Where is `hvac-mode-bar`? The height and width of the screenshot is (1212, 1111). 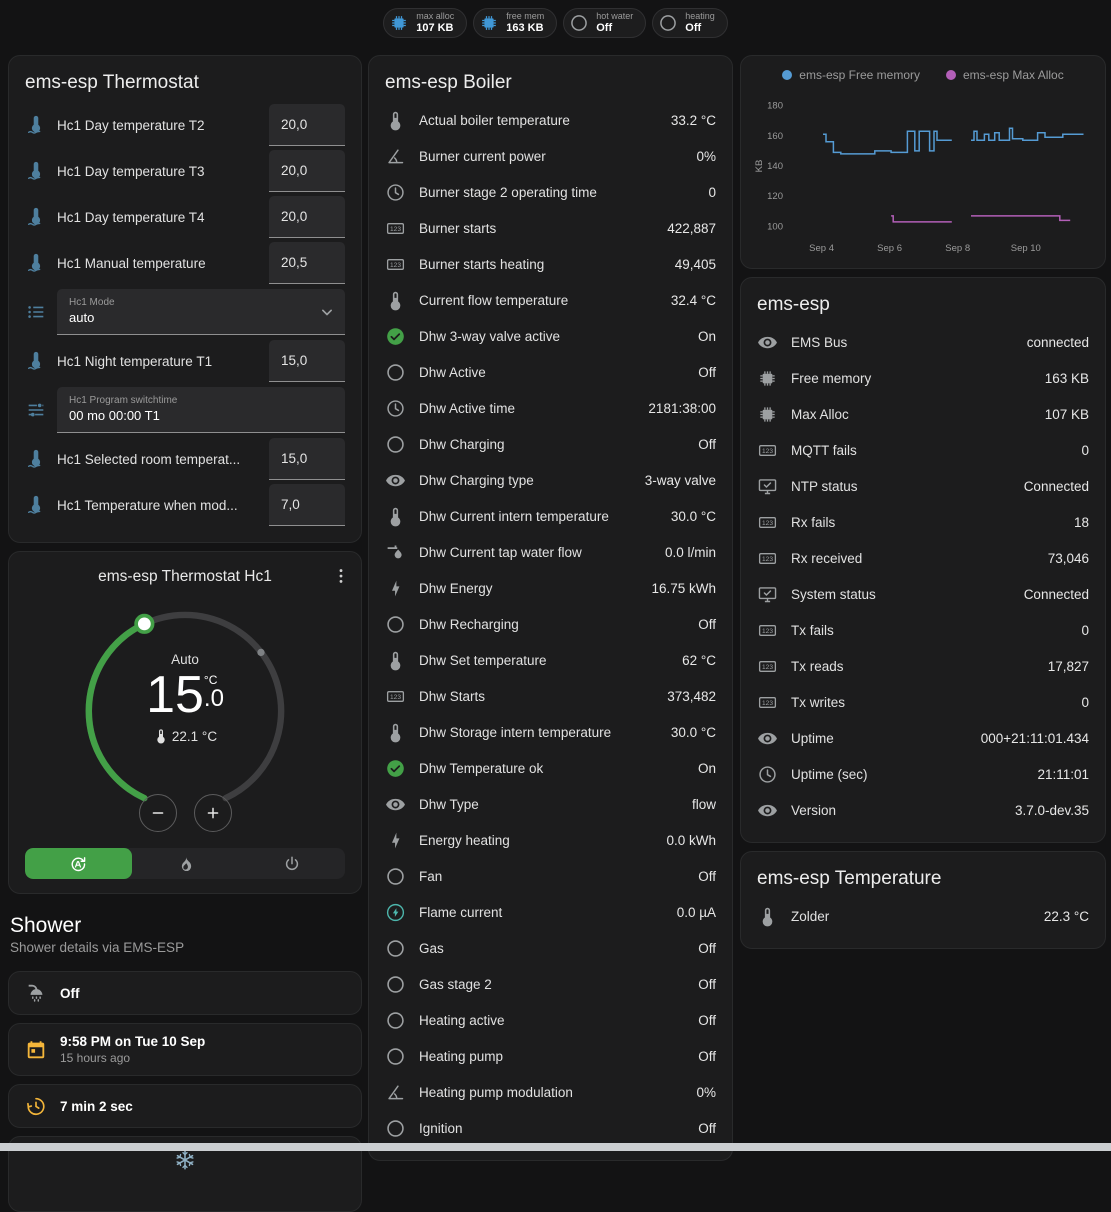 hvac-mode-bar is located at coordinates (185, 863).